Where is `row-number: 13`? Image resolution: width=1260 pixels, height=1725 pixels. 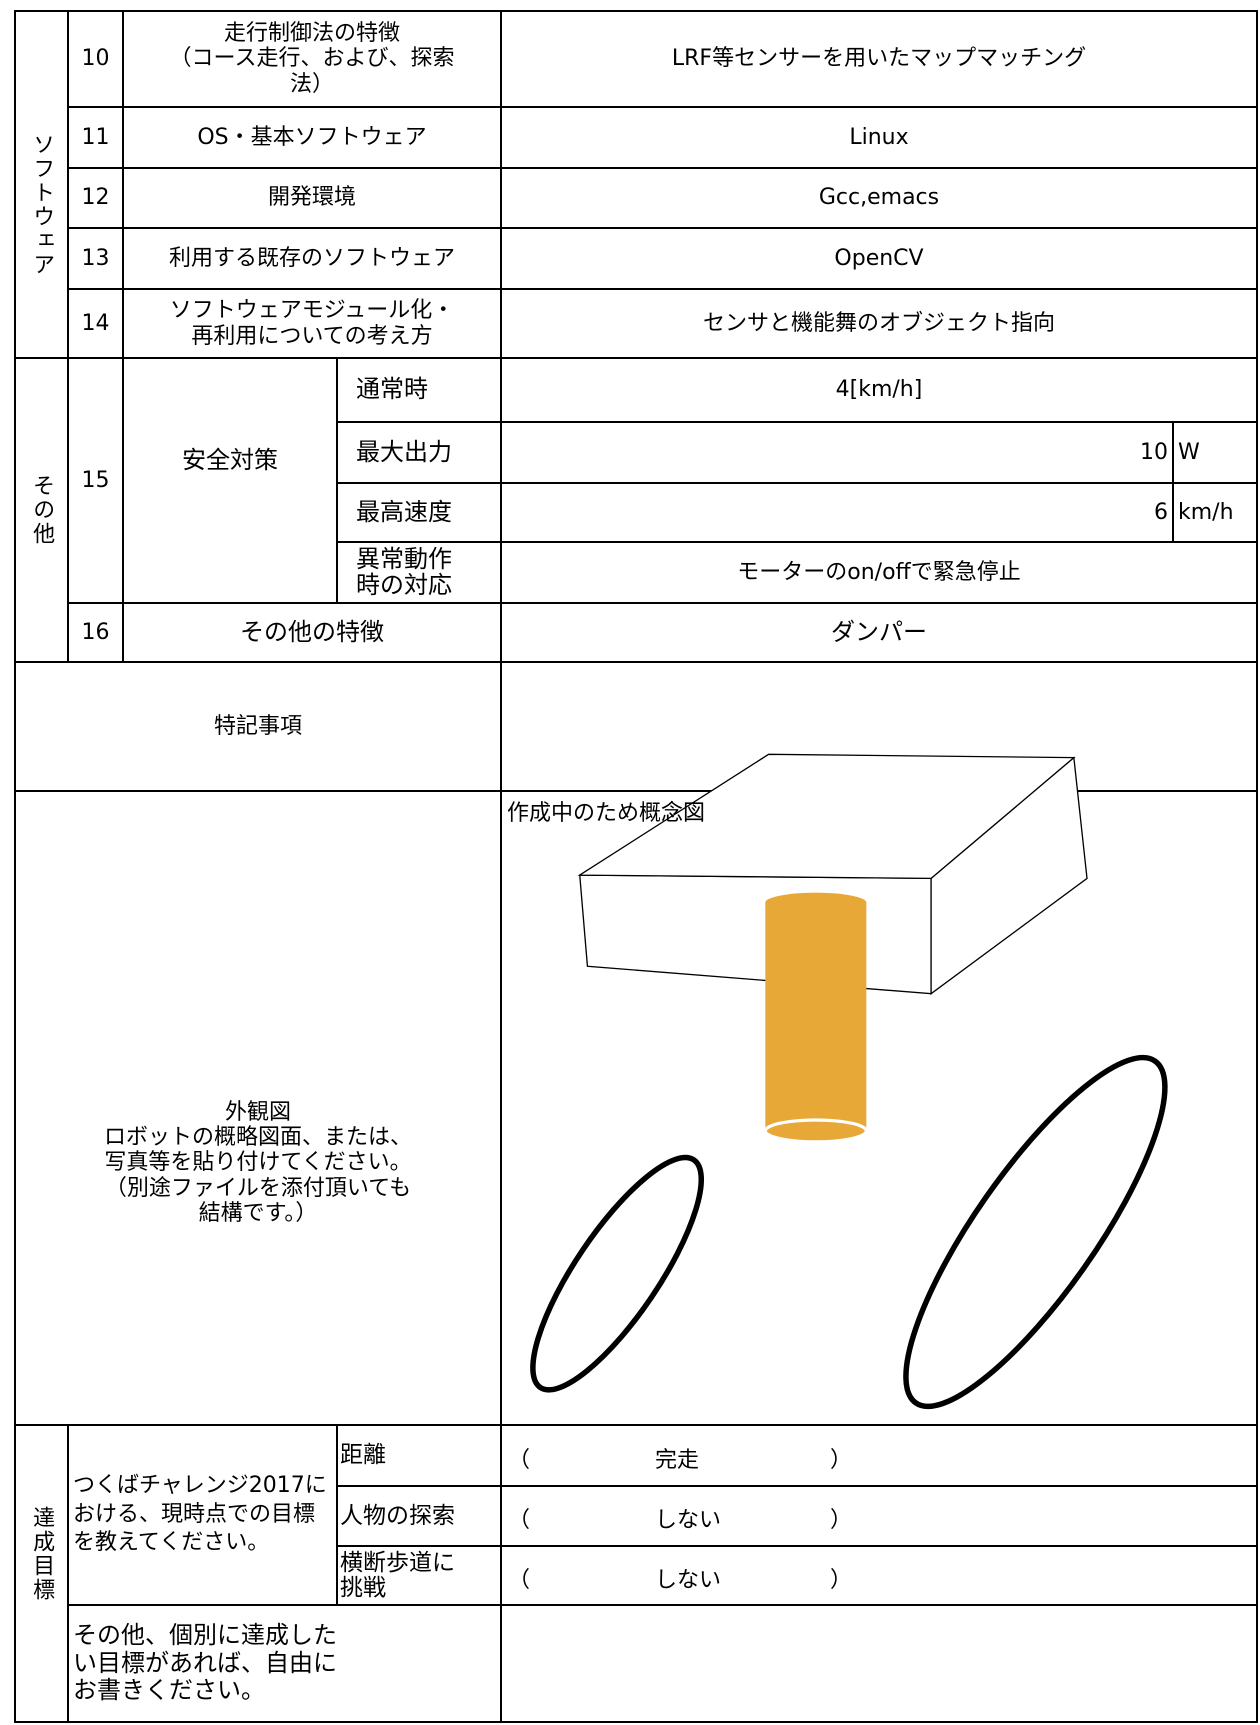
row-number: 13 is located at coordinates (95, 258).